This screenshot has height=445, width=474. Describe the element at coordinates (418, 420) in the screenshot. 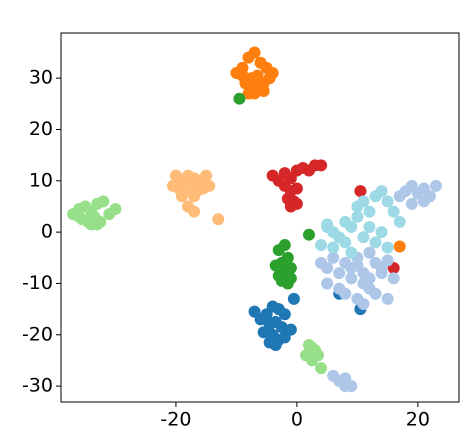

I see `x-tick-label: 20` at that location.